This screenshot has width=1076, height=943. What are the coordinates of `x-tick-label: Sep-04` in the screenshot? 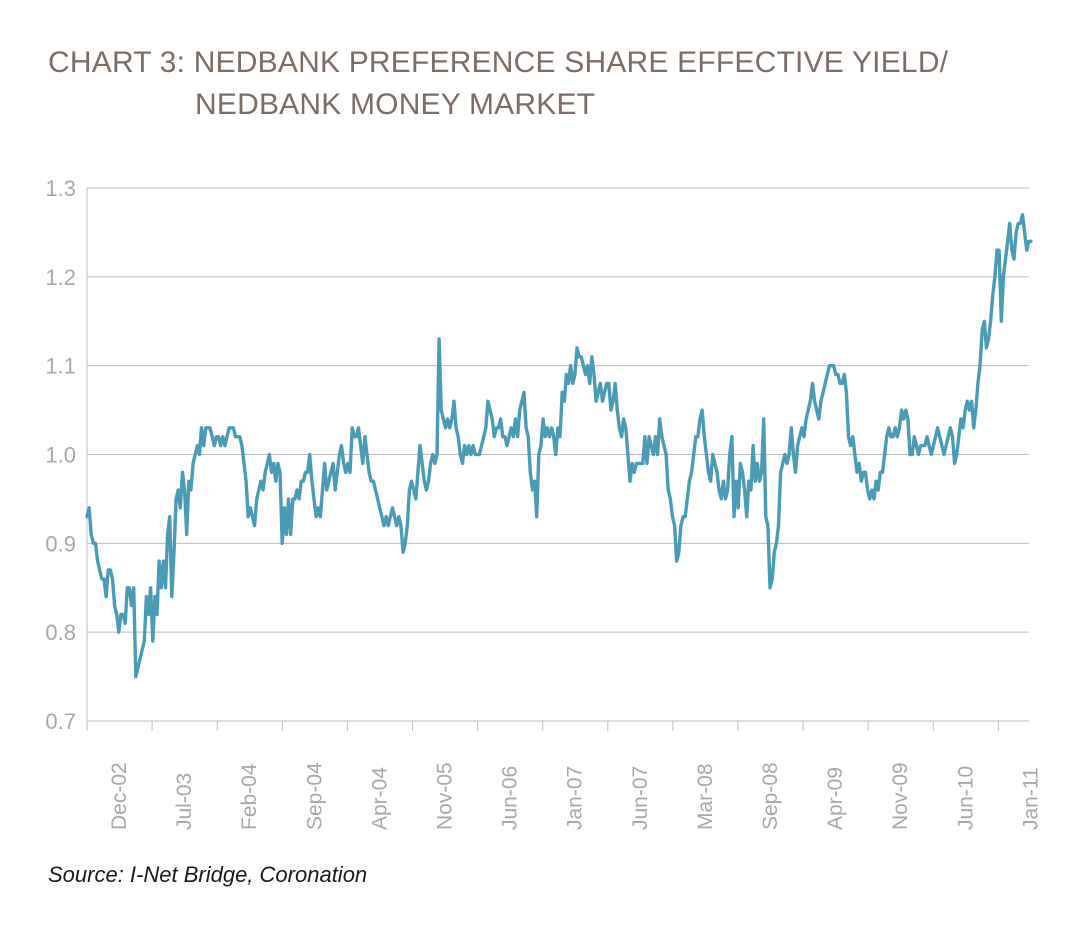 It's located at (314, 796).